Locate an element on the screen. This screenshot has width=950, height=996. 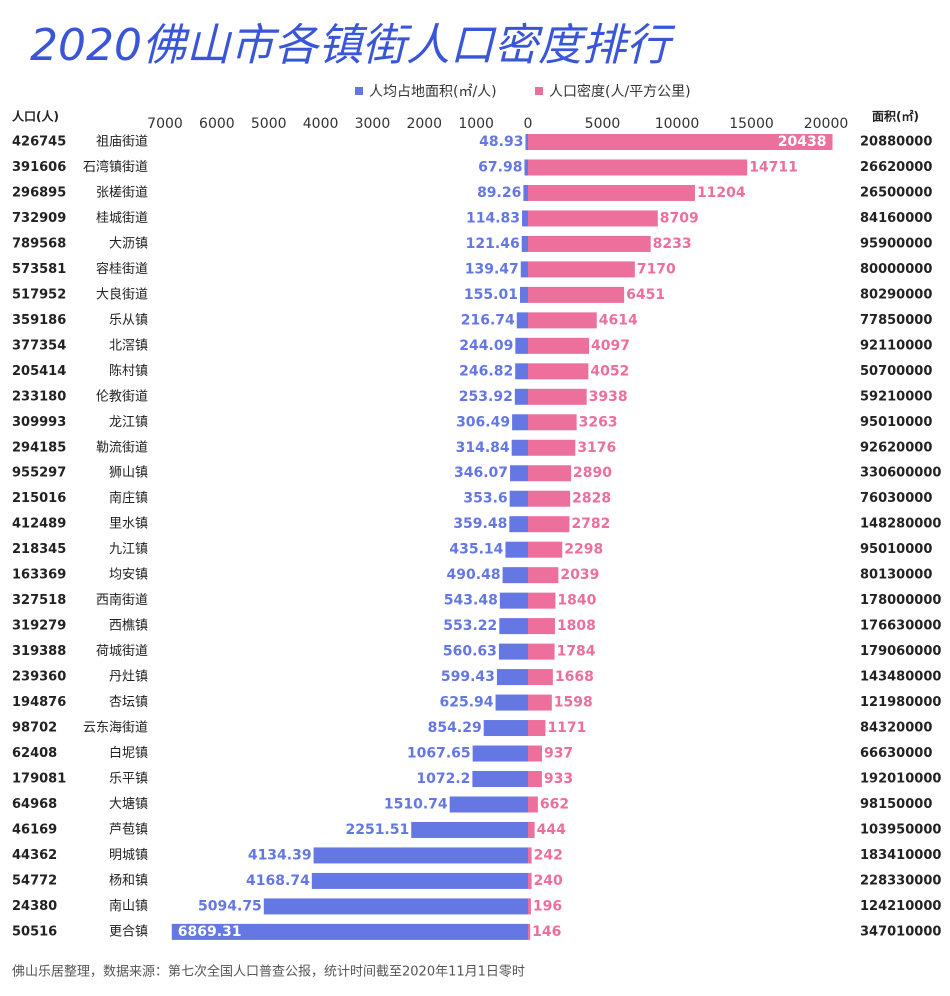
value-label: 6869.31 is located at coordinates (210, 932).